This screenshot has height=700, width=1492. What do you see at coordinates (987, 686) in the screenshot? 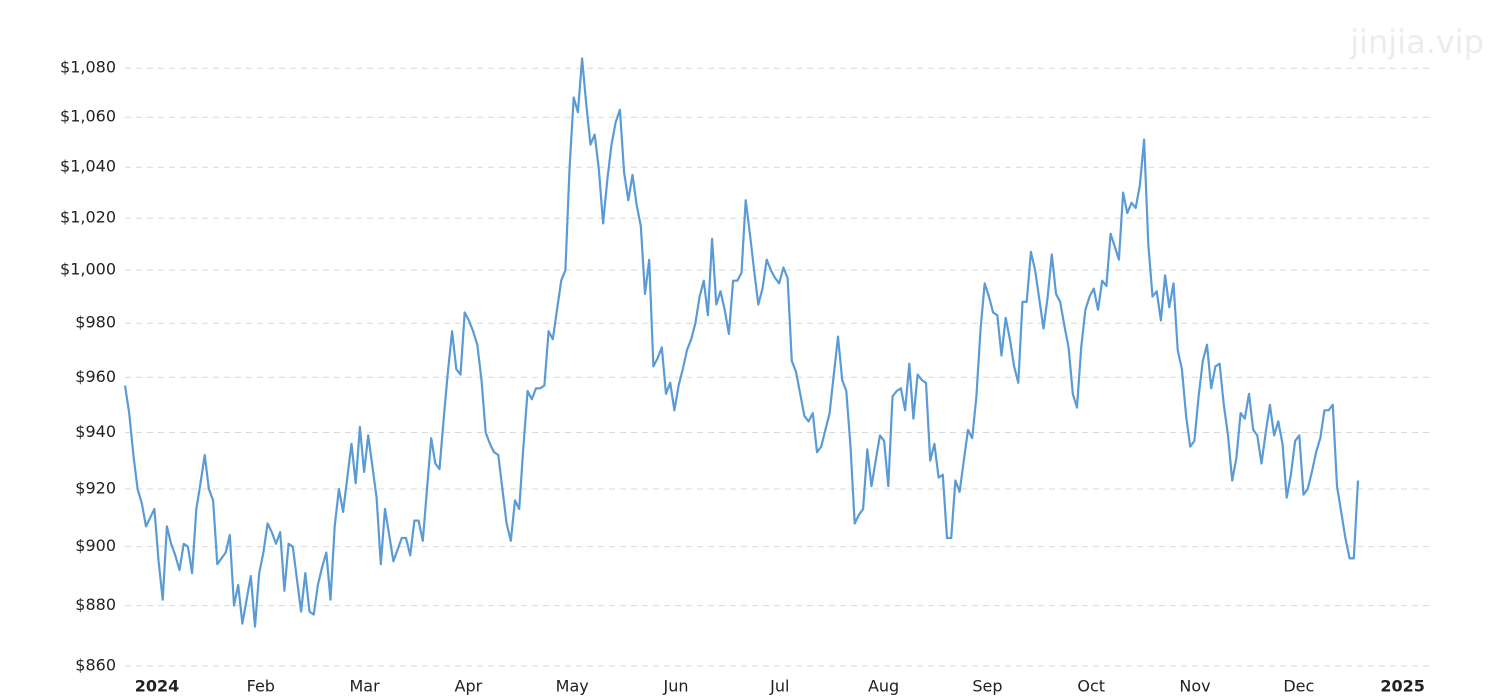
I see `x-tick-label: Sep` at bounding box center [987, 686].